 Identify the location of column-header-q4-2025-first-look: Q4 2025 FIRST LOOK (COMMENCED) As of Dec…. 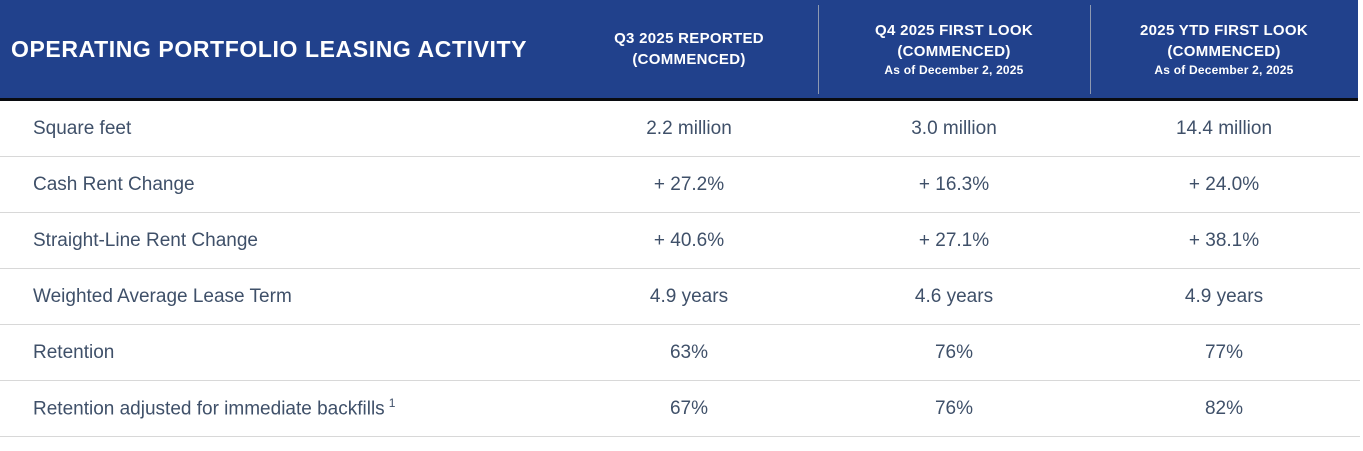
(954, 49).